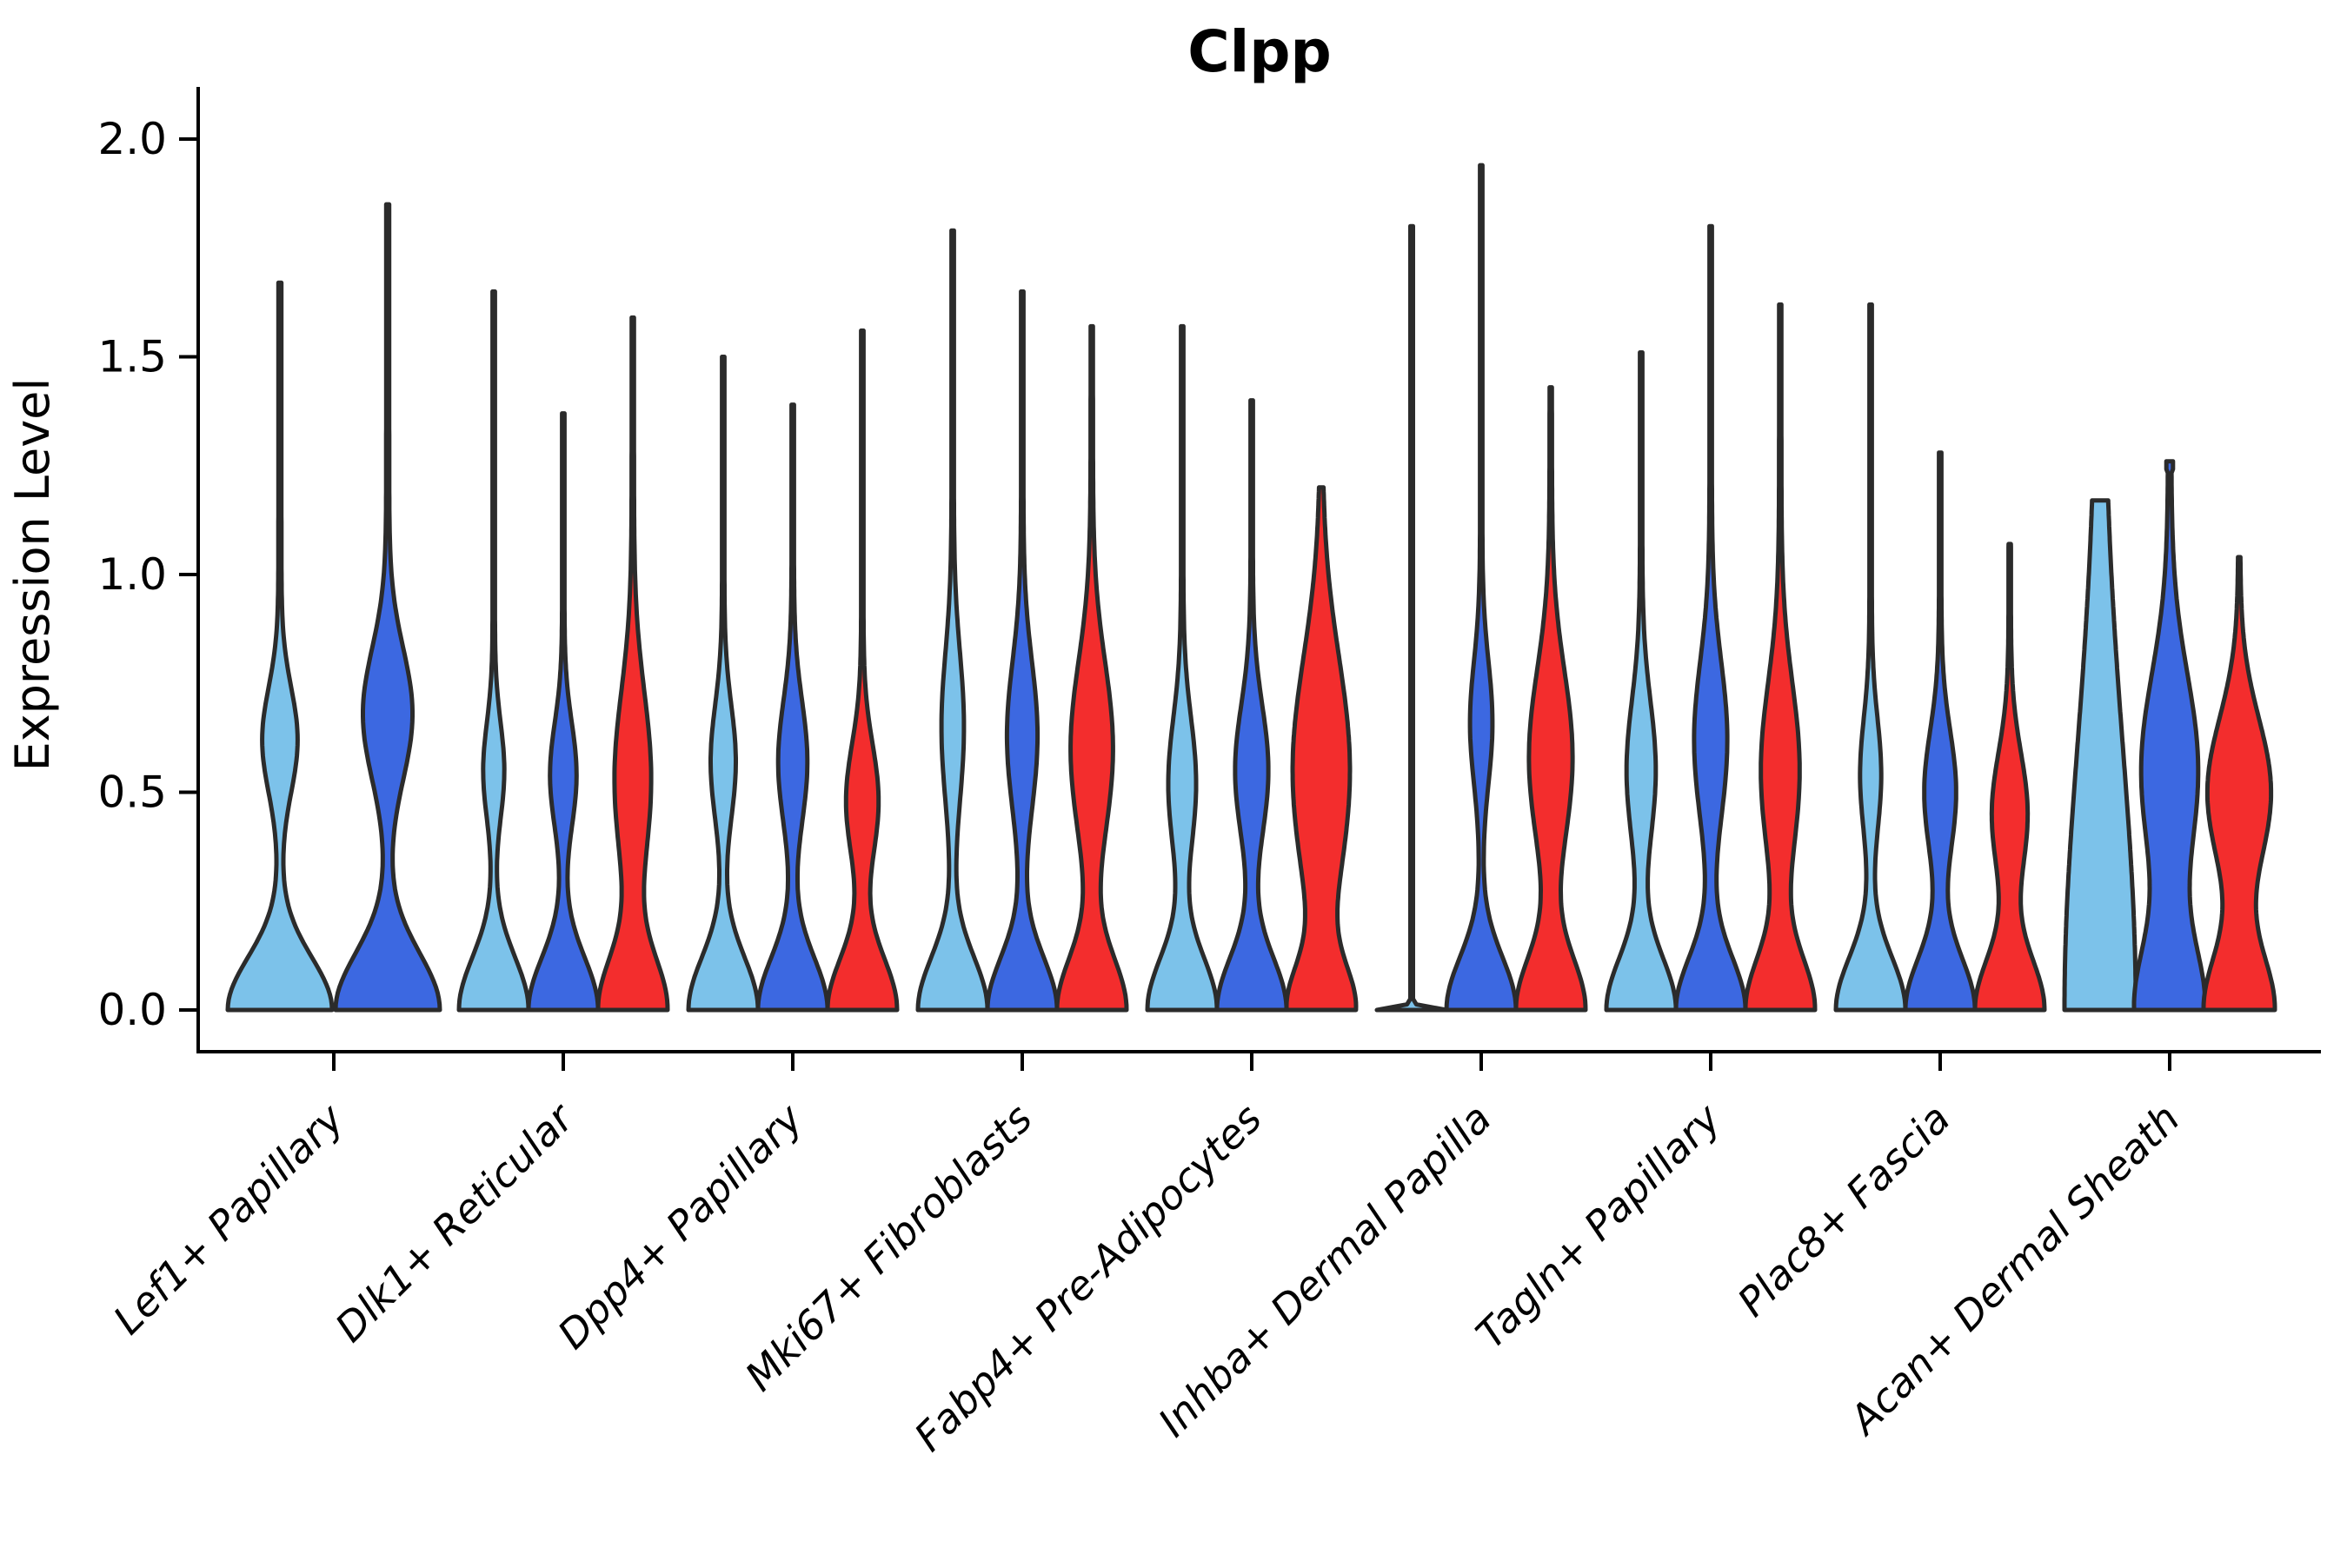 This screenshot has width=2347, height=1568. What do you see at coordinates (2100, 755) in the screenshot?
I see `violin-acan-dermal-sheath-light_blue` at bounding box center [2100, 755].